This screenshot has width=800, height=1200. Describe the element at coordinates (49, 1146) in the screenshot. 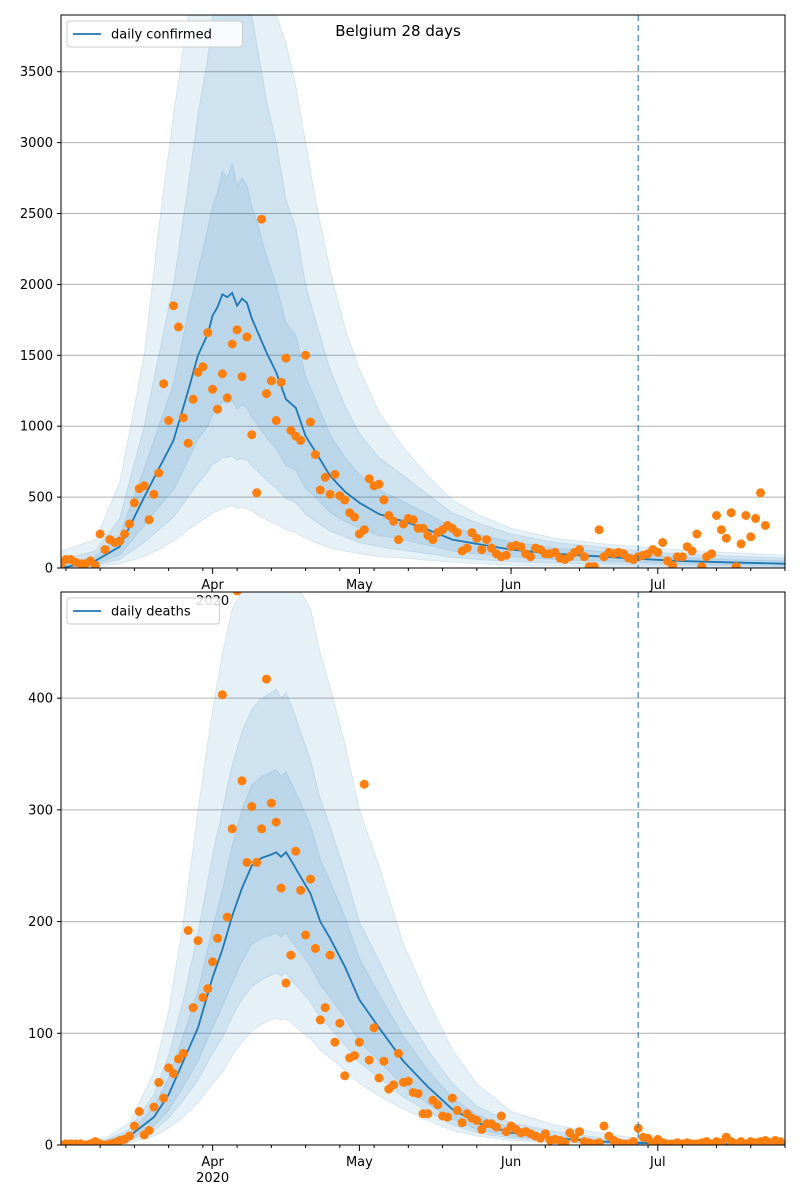

I see `y-tick-label: 0` at that location.